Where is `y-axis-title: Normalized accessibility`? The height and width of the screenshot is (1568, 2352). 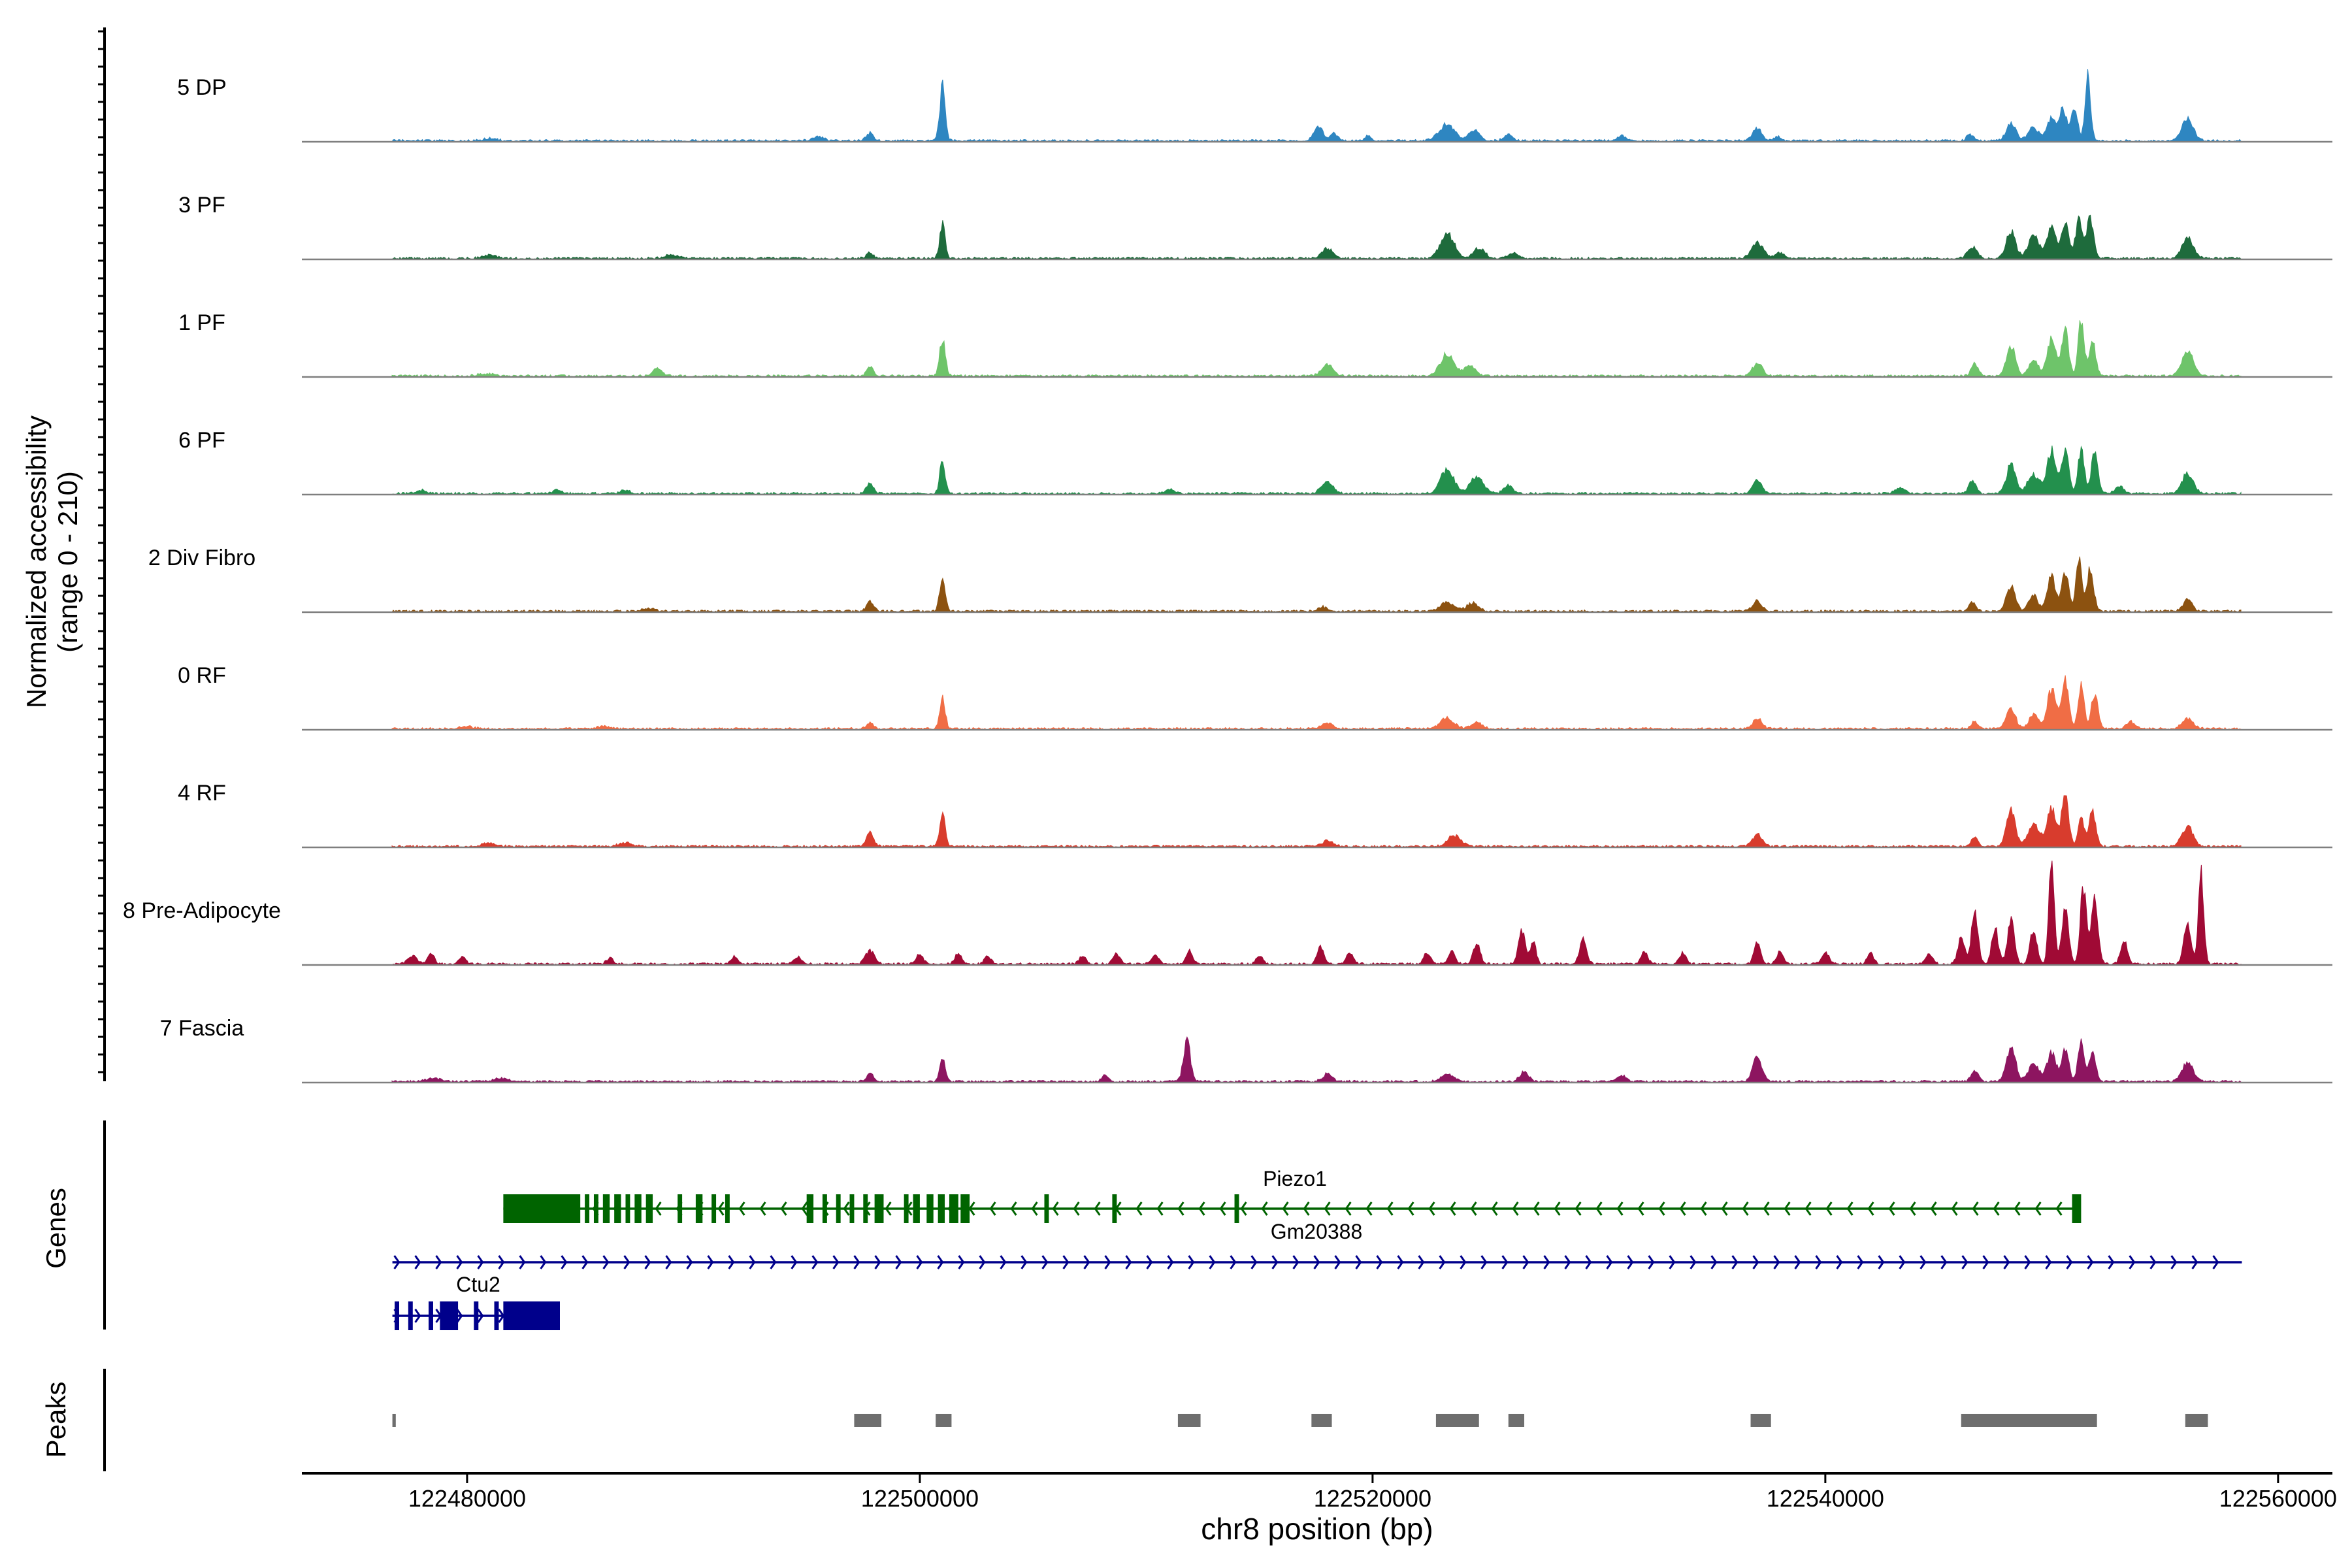
y-axis-title: Normalized accessibility is located at coordinates (36, 562).